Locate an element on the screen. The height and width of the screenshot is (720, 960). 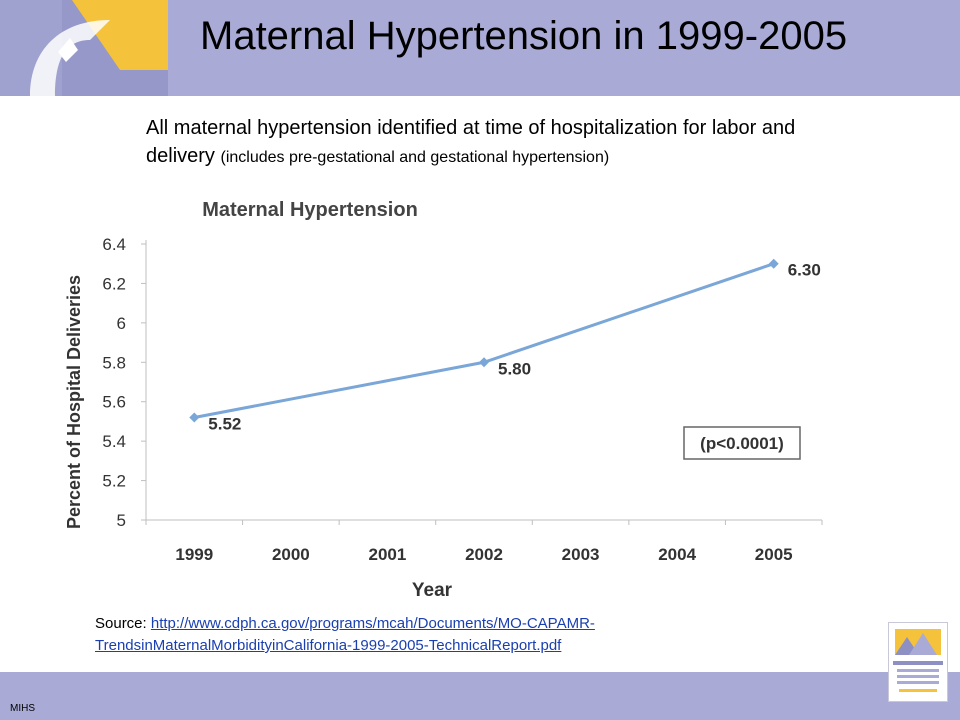
series-line is located at coordinates (484, 340).